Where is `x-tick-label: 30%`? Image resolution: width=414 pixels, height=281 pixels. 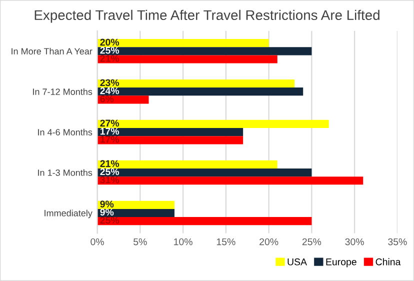 x-tick-label: 30% is located at coordinates (354, 242).